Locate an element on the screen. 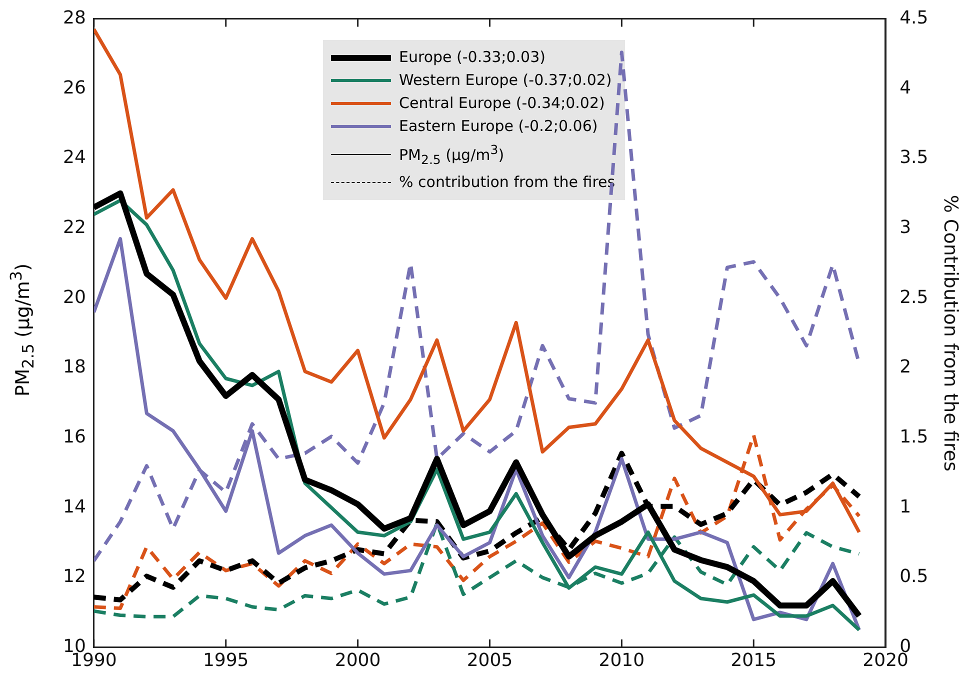 Image resolution: width=975 pixels, height=681 pixels. legend-label: Eastern Europe (-0.2;0.06) is located at coordinates (498, 126).